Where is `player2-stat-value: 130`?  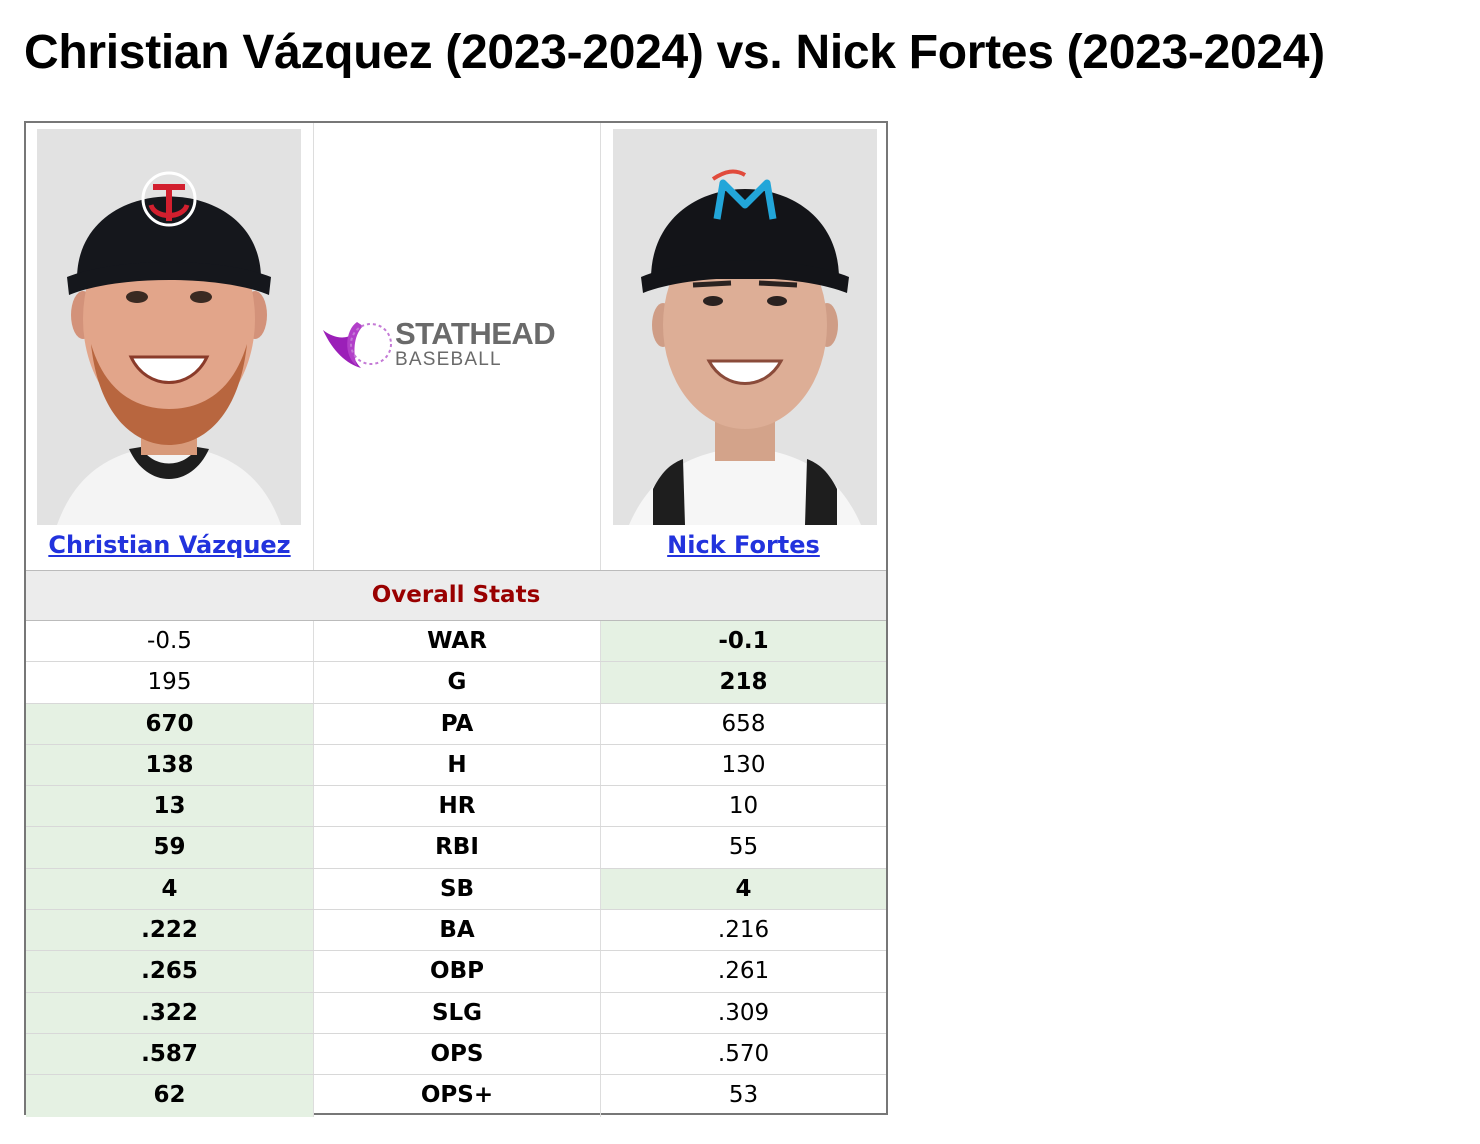 player2-stat-value: 130 is located at coordinates (743, 764).